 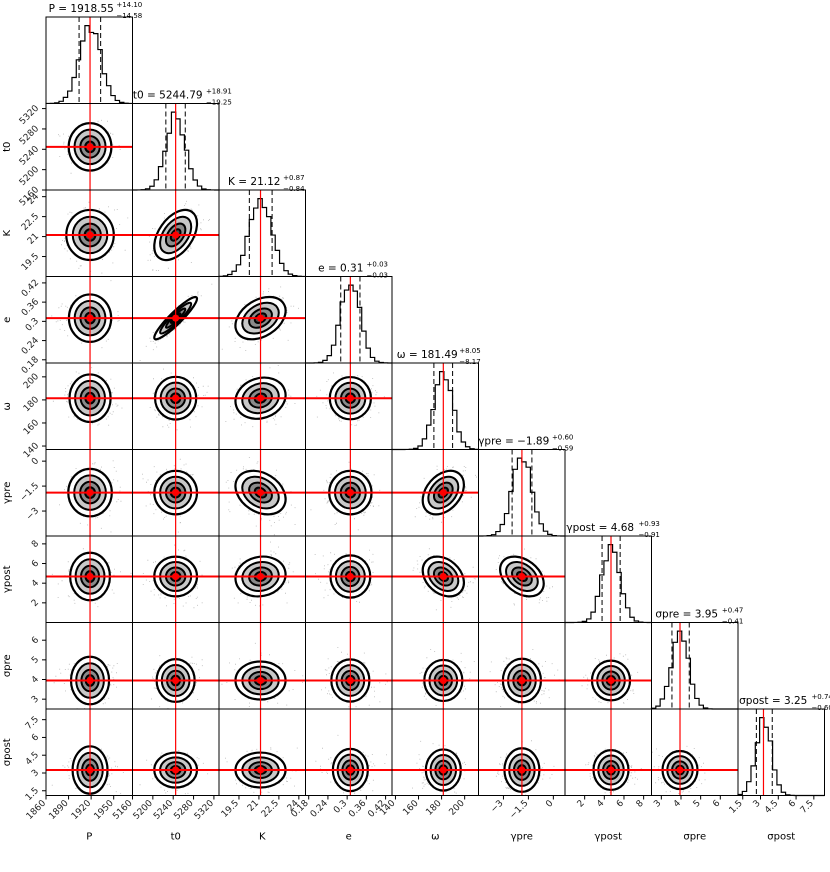 What do you see at coordinates (31, 427) in the screenshot?
I see `y-tick-label: 160` at bounding box center [31, 427].